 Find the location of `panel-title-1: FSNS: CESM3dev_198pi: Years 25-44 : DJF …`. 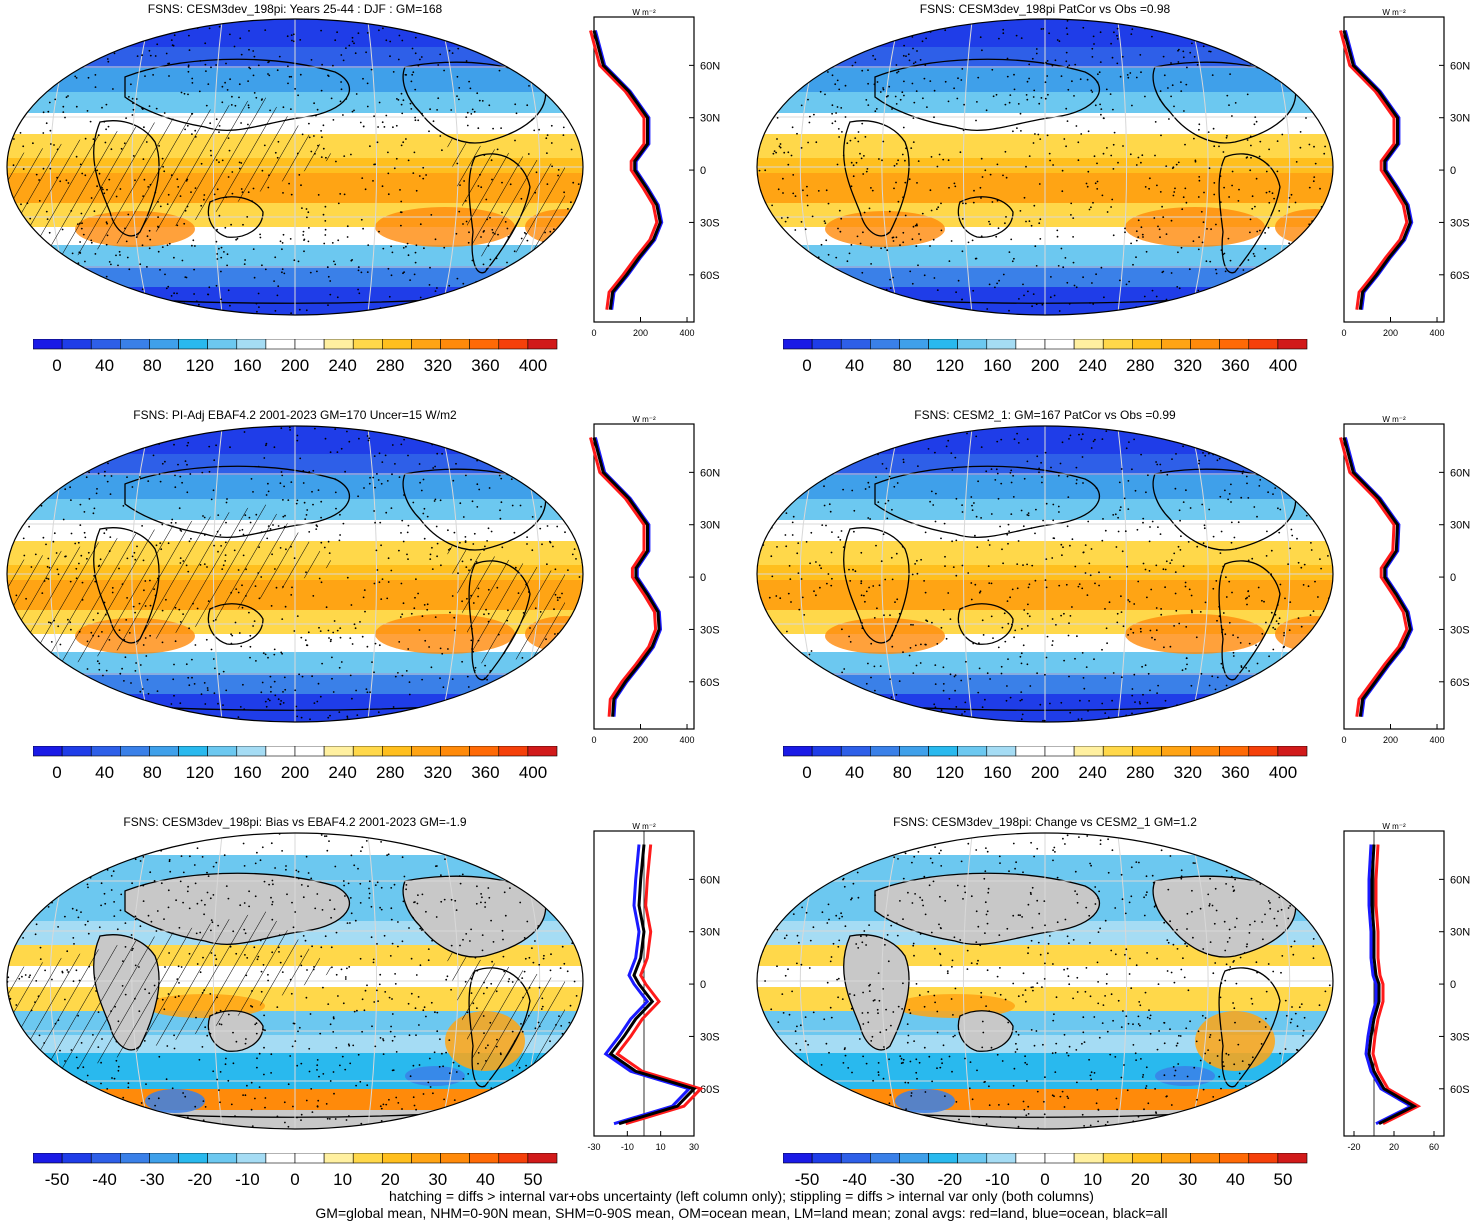

panel-title-1: FSNS: CESM3dev_198pi: Years 25-44 : DJF … is located at coordinates (295, 9).